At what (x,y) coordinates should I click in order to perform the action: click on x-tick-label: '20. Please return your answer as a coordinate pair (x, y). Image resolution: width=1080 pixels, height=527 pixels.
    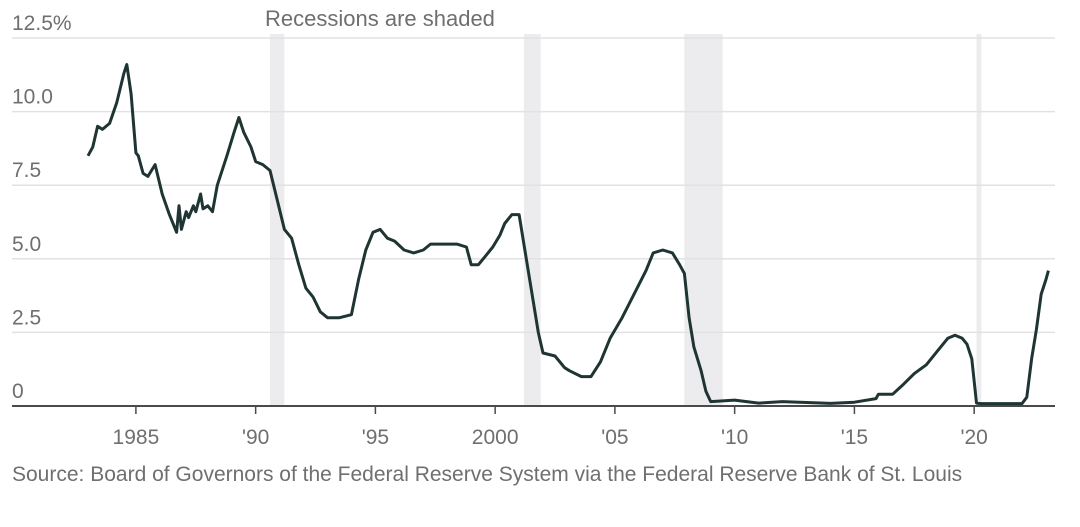
    Looking at the image, I should click on (973, 437).